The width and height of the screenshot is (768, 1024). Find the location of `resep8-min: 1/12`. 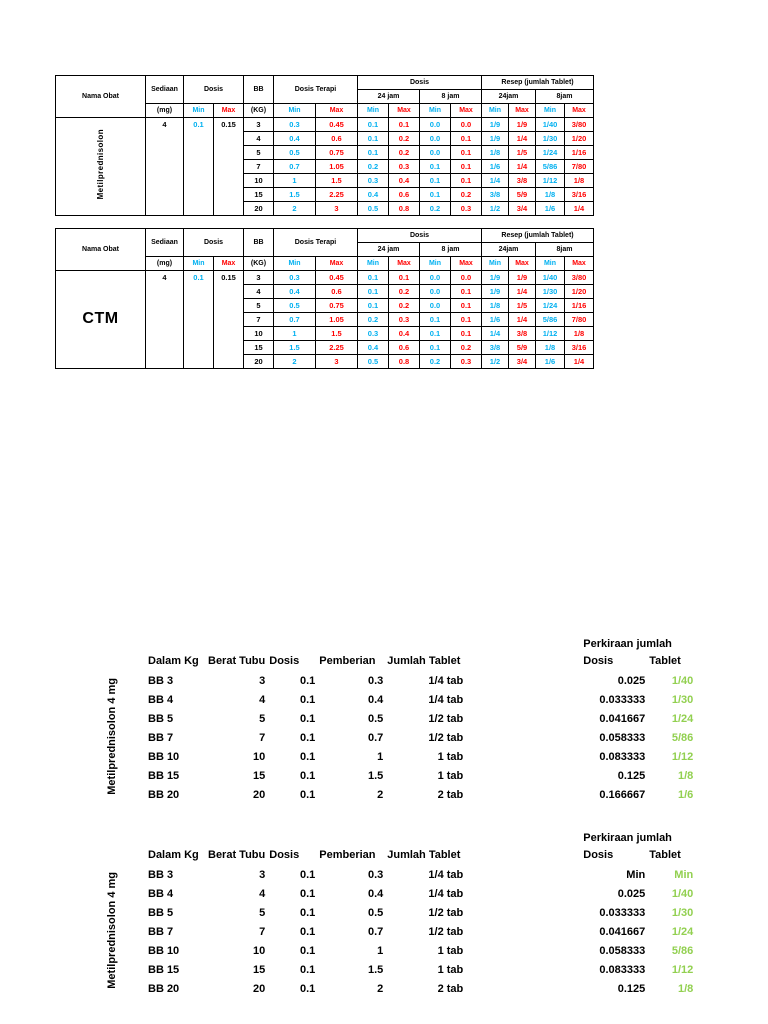

resep8-min: 1/12 is located at coordinates (550, 180).